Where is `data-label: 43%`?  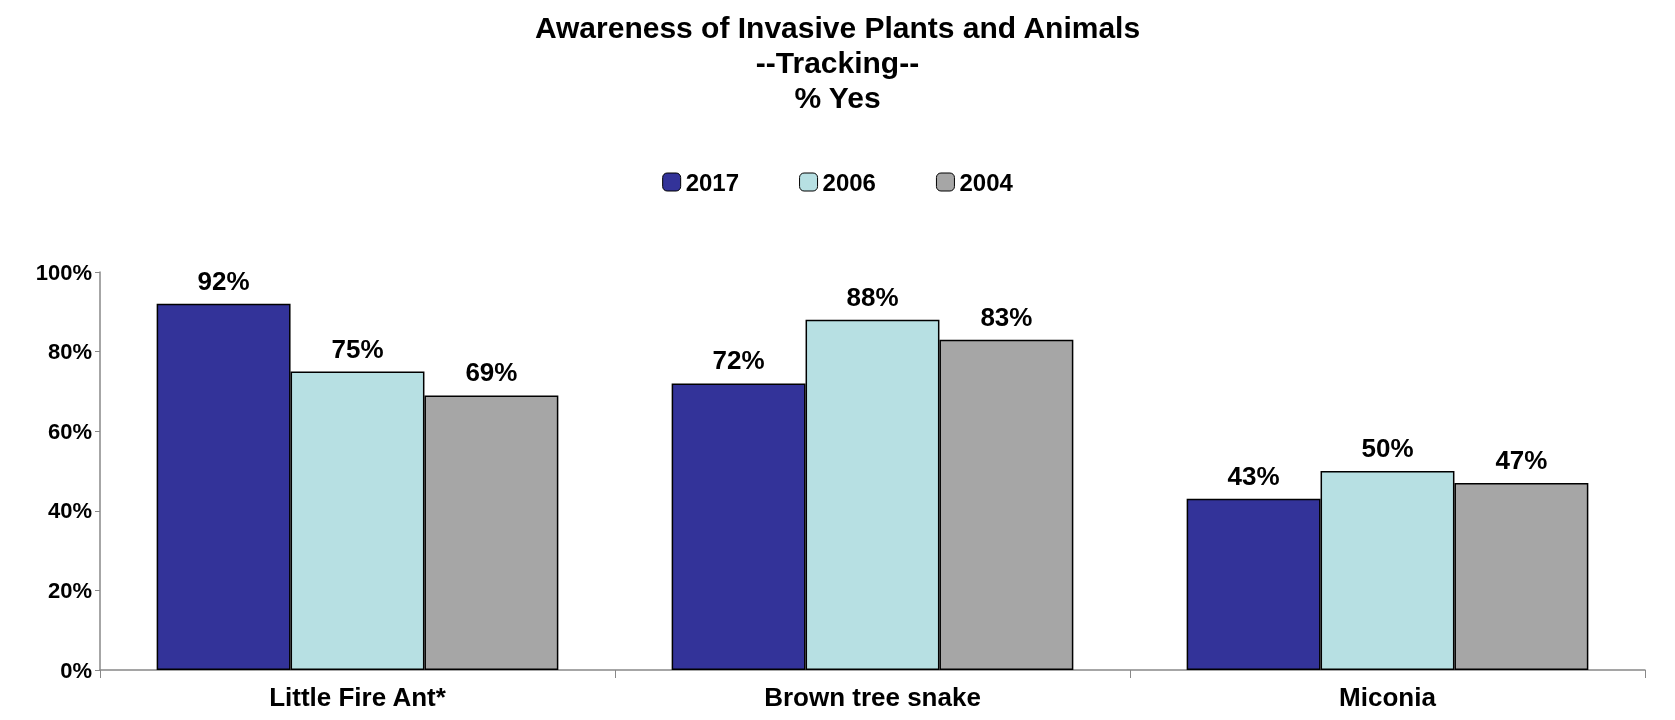 data-label: 43% is located at coordinates (1253, 475).